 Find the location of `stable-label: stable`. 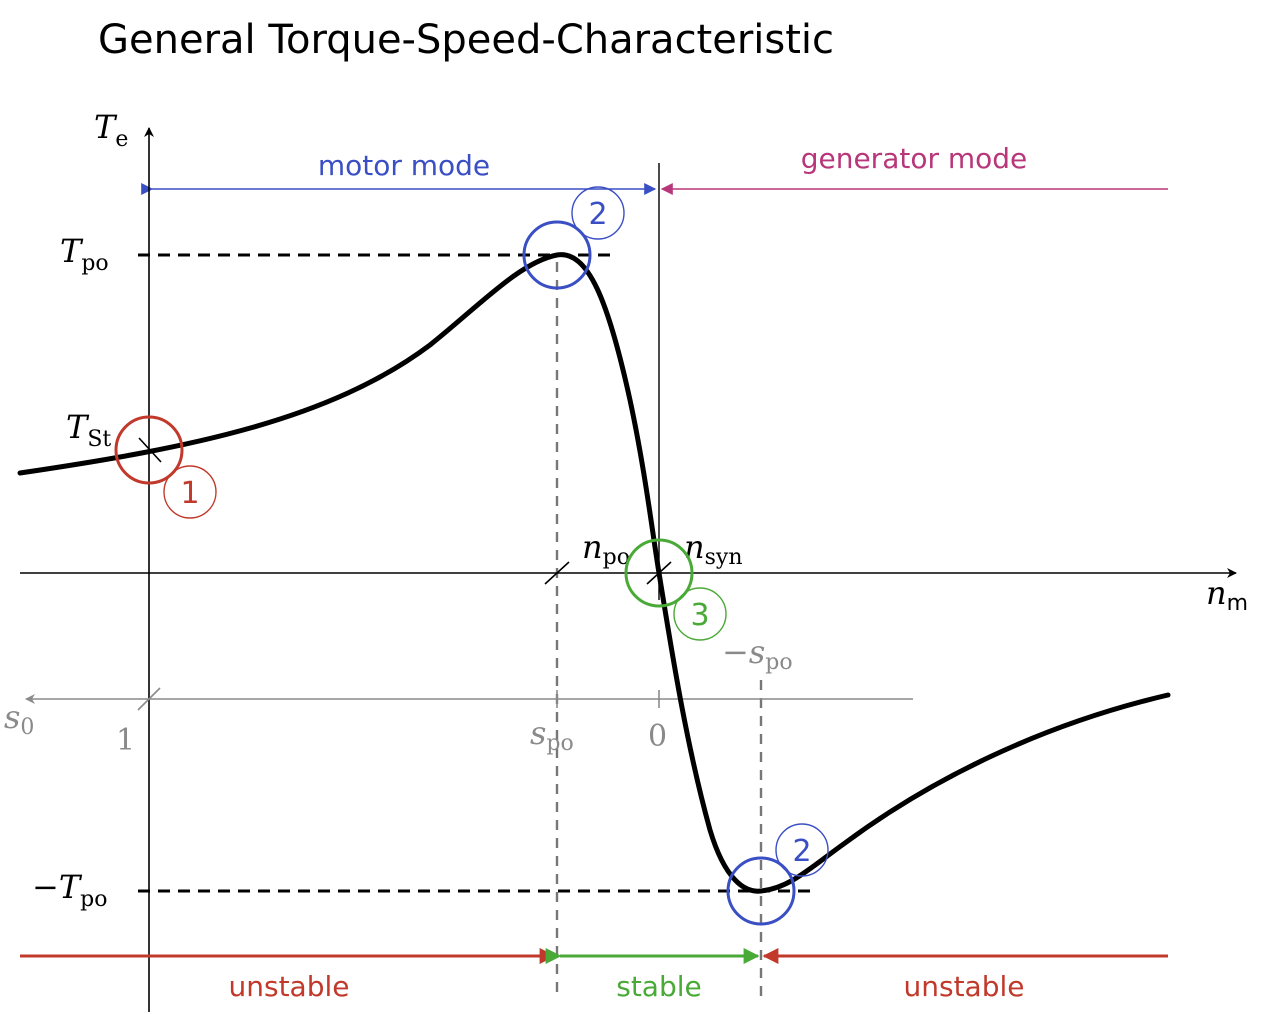

stable-label: stable is located at coordinates (659, 986).